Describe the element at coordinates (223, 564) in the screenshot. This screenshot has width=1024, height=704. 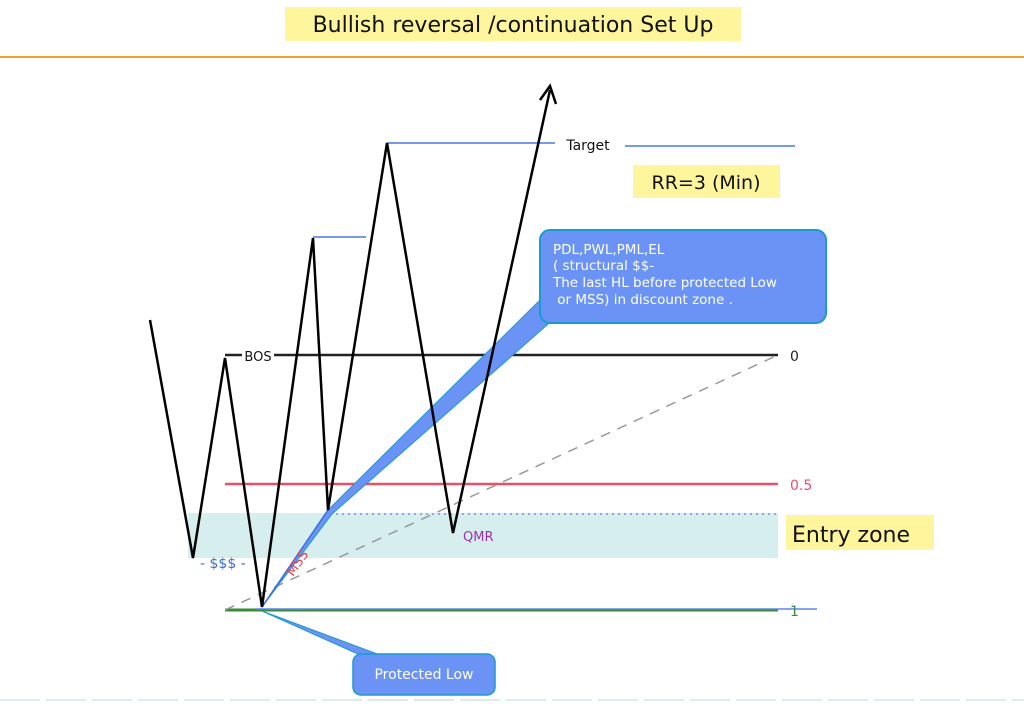
I see `sss-label: - $$$ -` at that location.